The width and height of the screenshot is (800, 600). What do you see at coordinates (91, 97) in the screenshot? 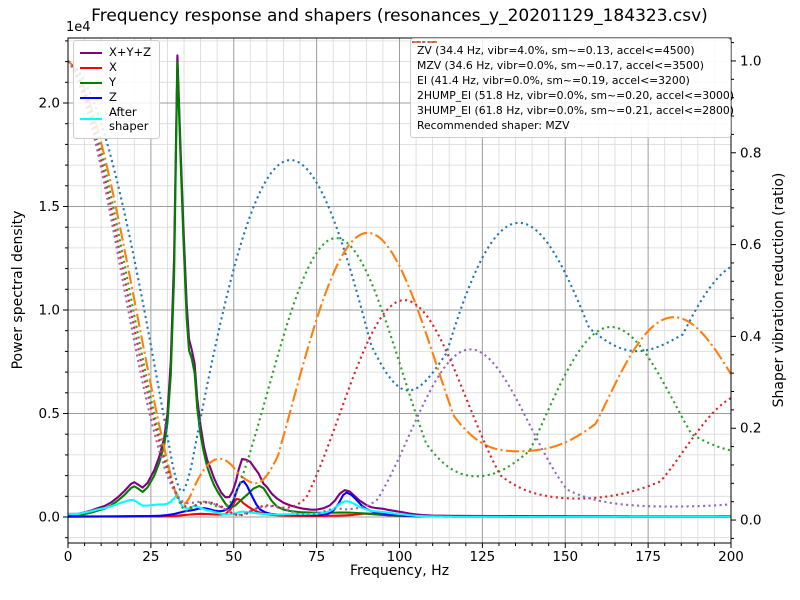
I see `legend-line-sample-z` at bounding box center [91, 97].